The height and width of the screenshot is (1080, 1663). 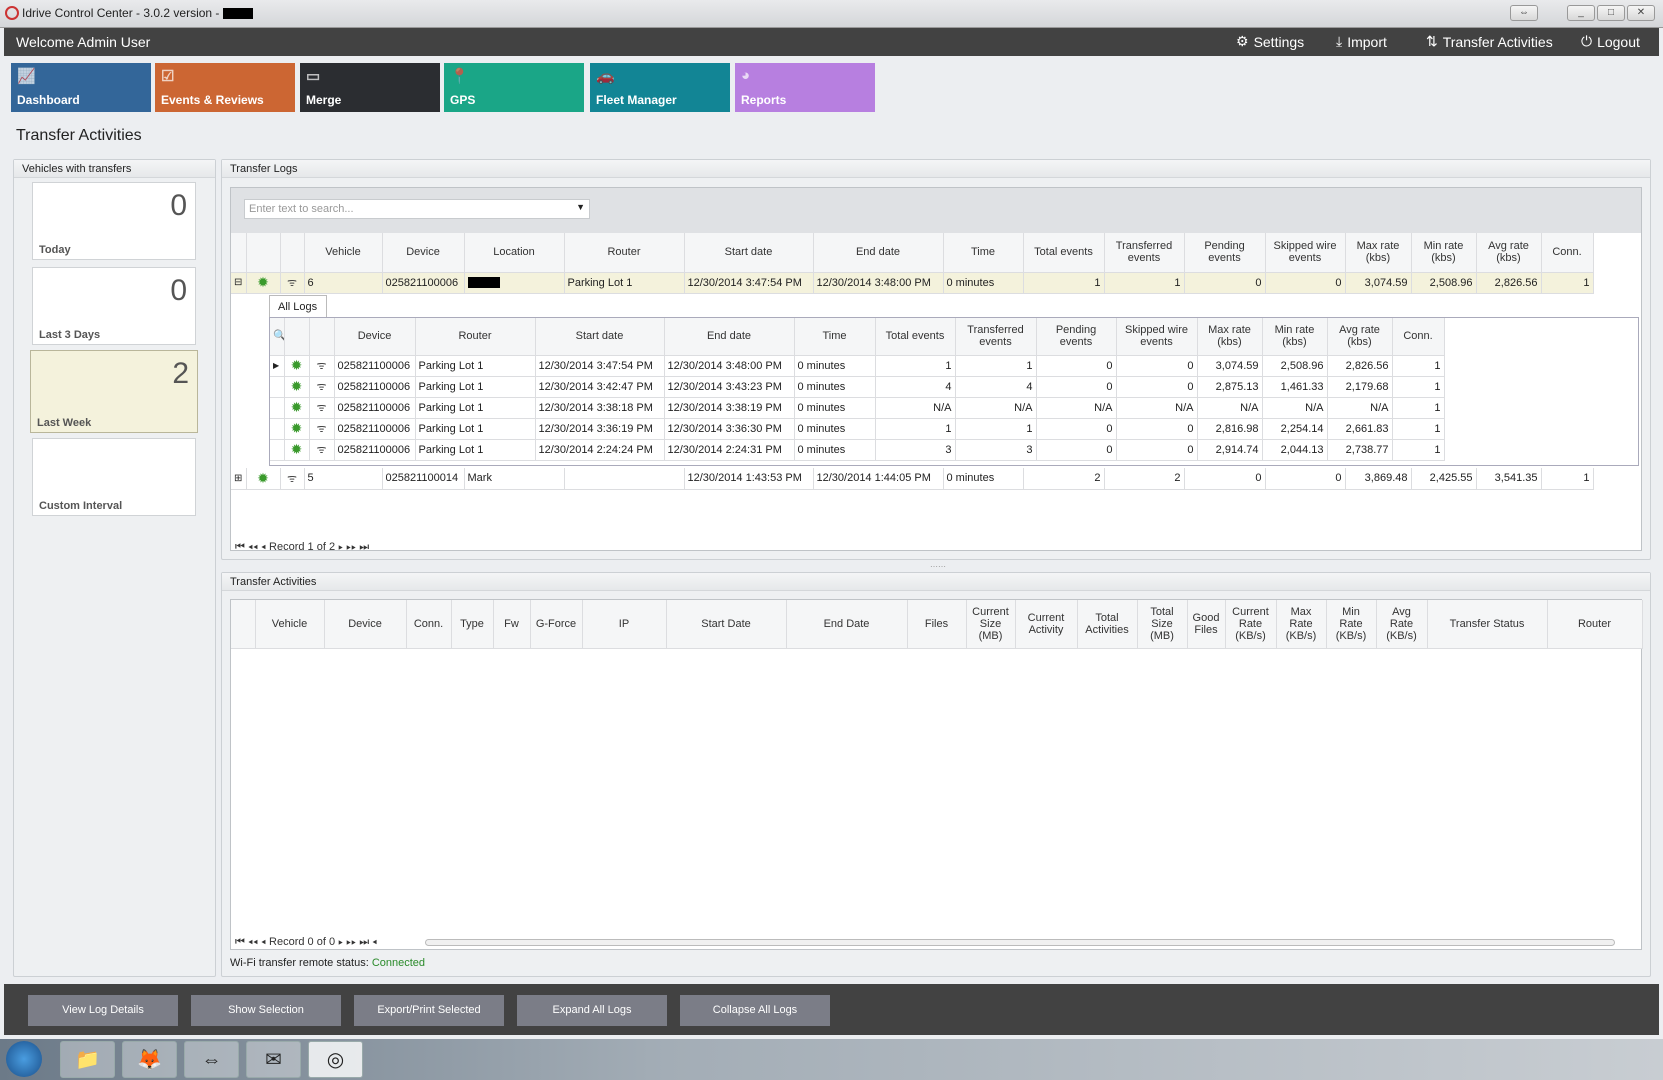 I want to click on pager-nav-icons: ⏮ ◂◂ ◂, so click(x=252, y=547).